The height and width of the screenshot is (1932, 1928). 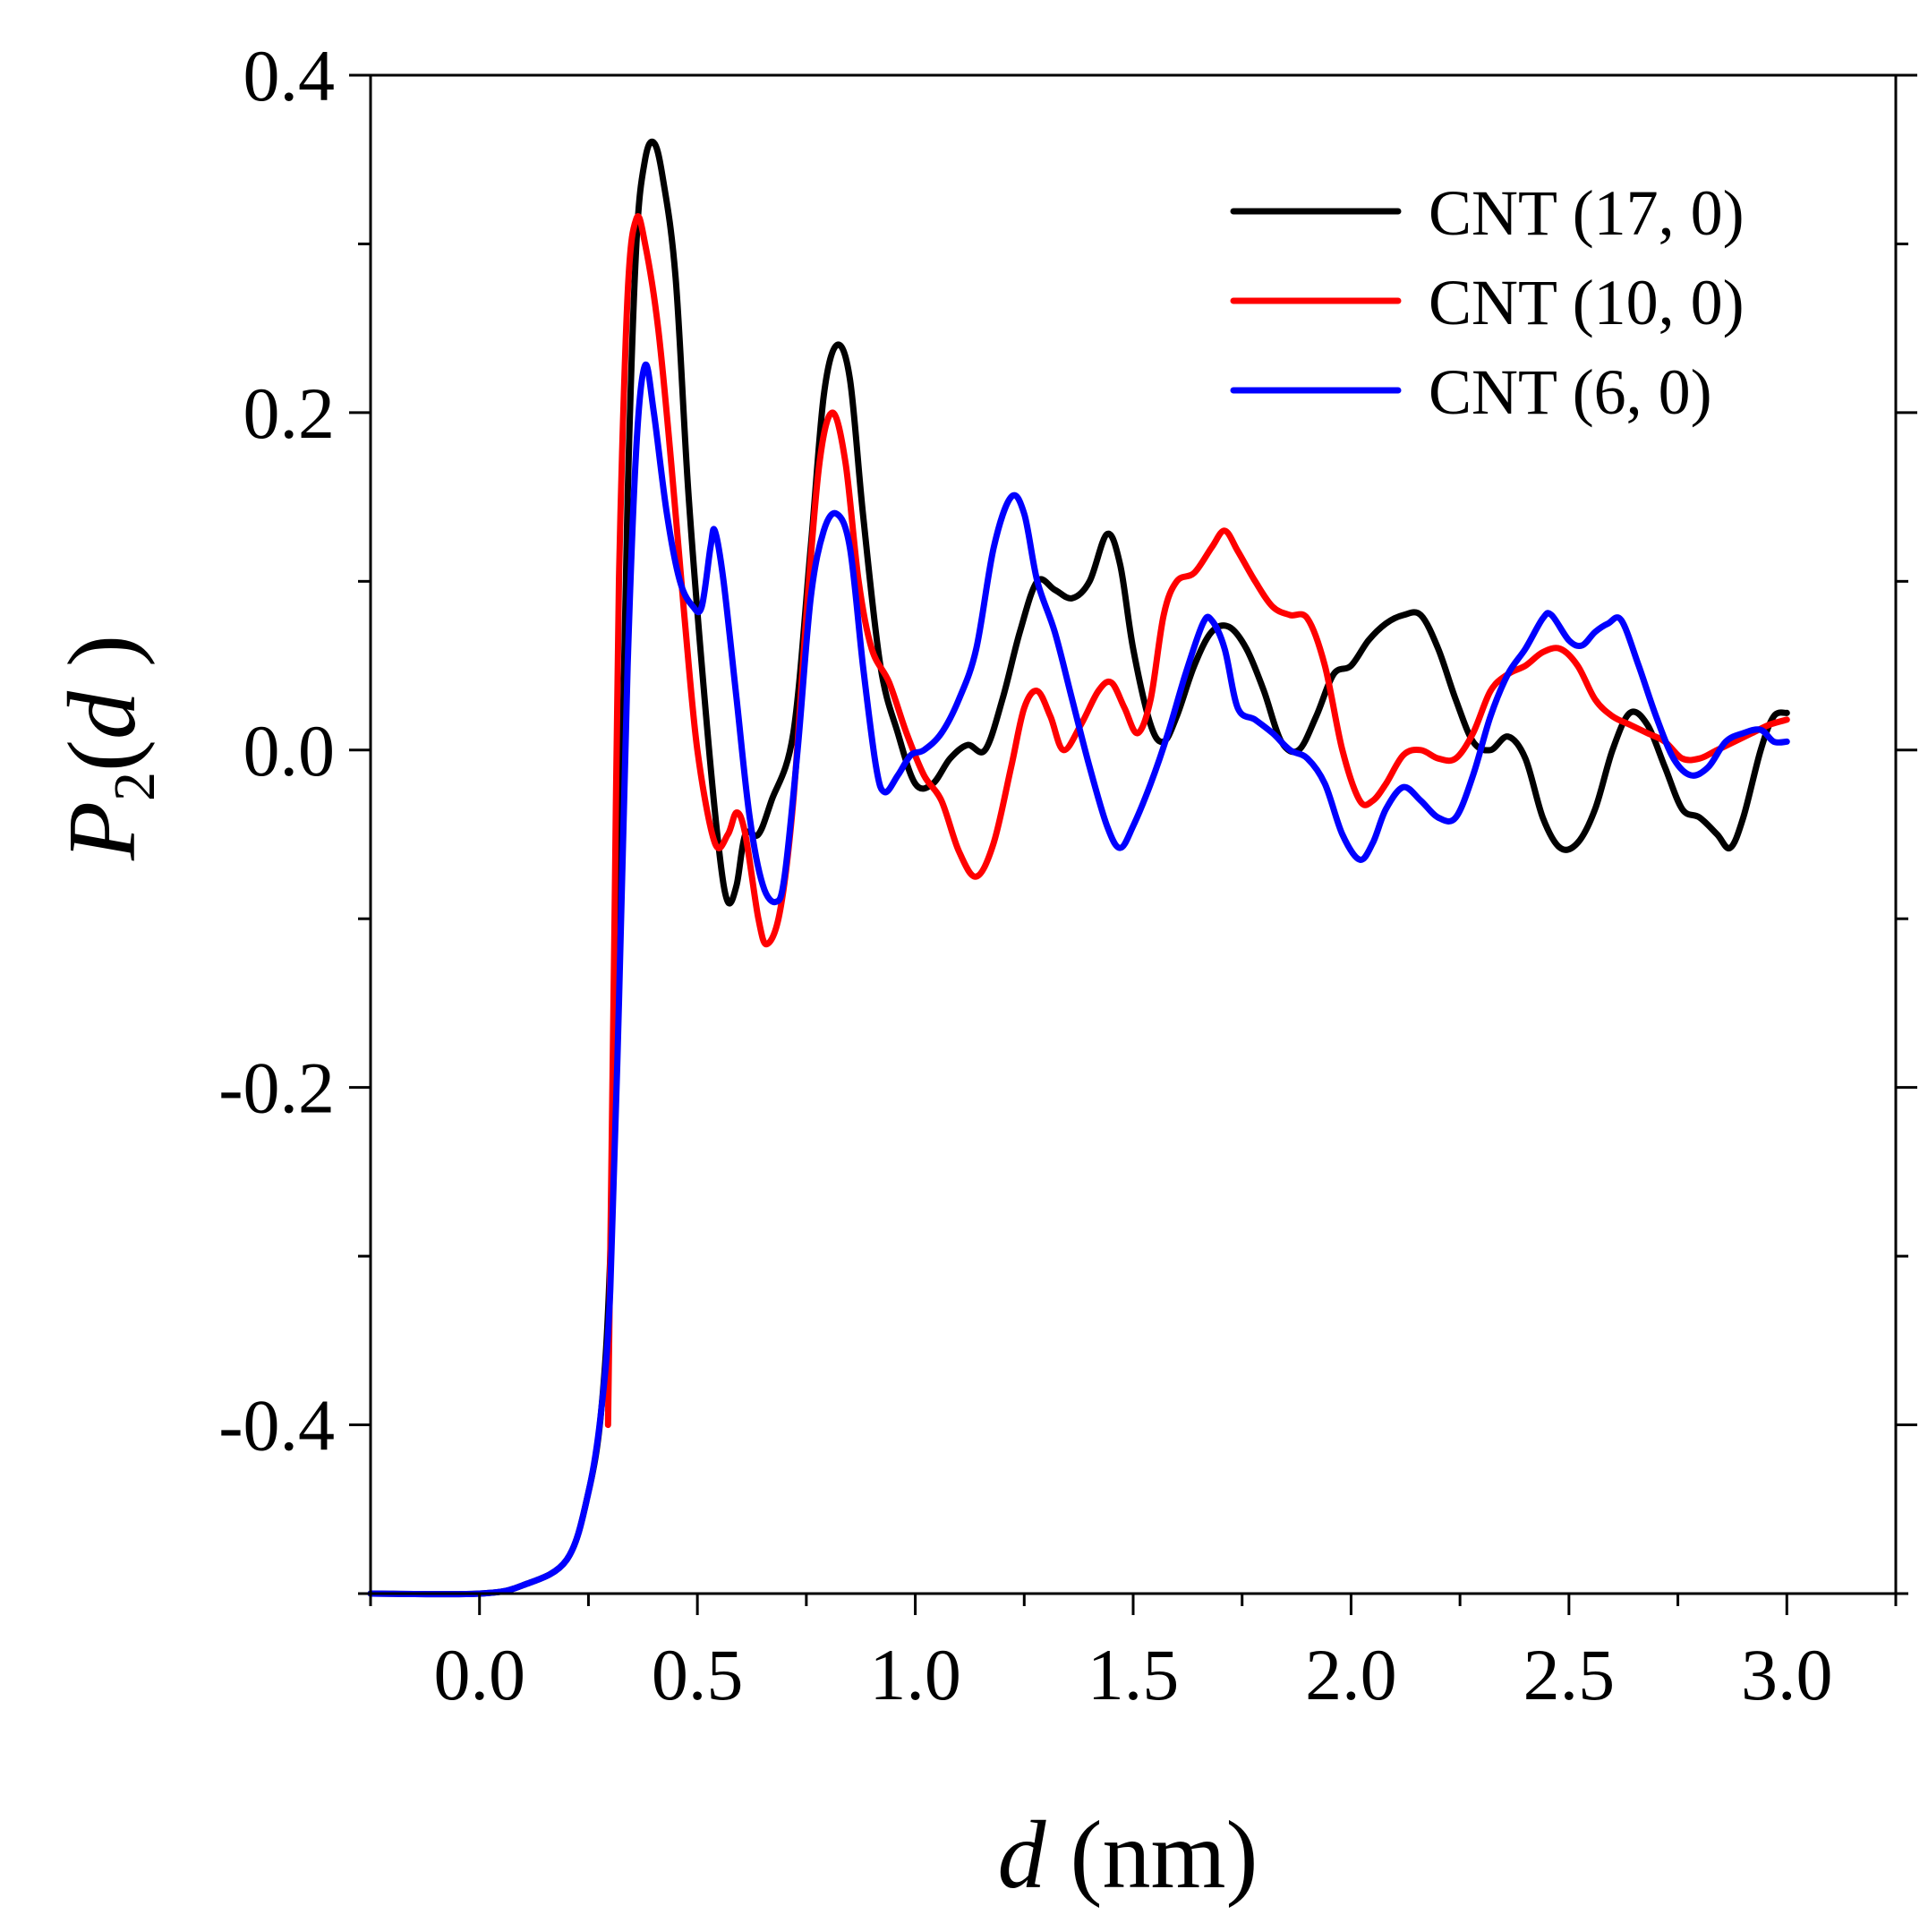 I want to click on y-axis-title: P2(d ), so click(x=108, y=748).